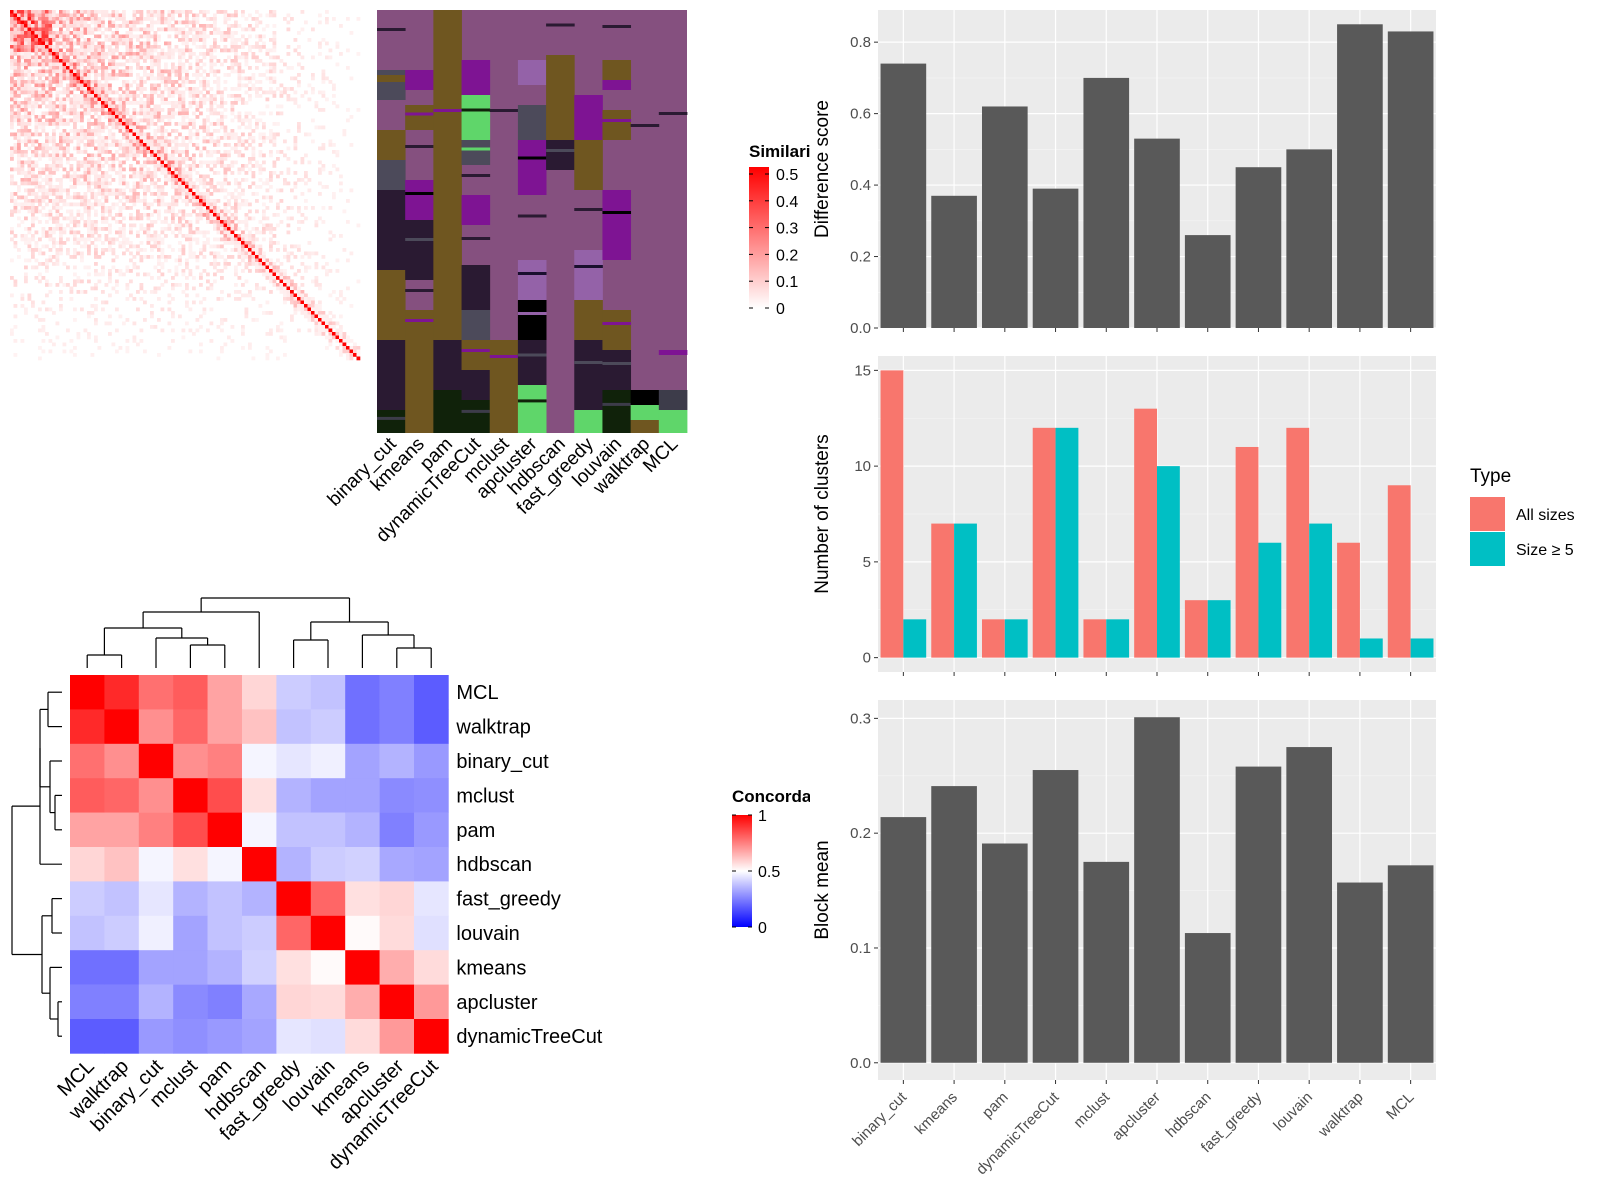 This screenshot has height=1200, width=1600. I want to click on cluster-band, so click(560, 97).